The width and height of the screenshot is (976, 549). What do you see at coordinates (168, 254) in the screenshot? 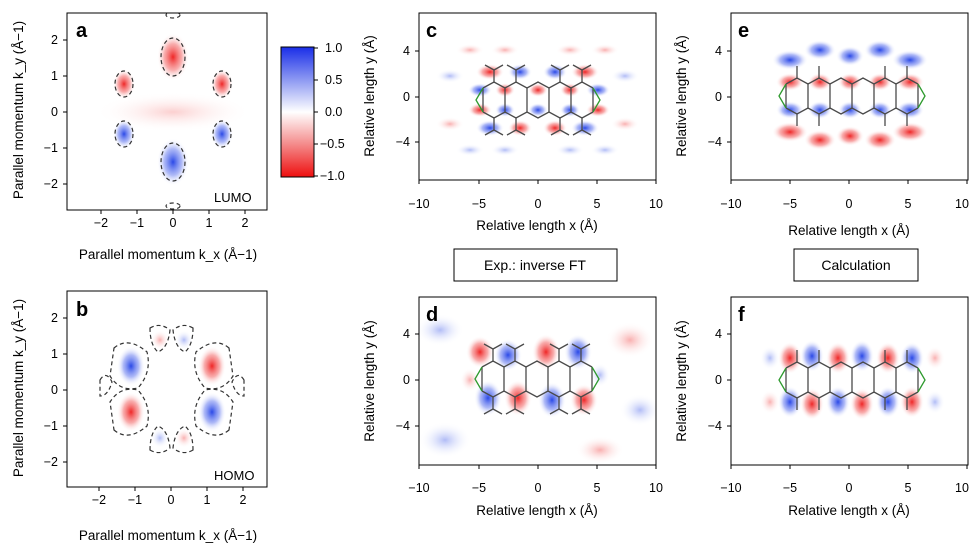
I see `panel-a-xlabel: Parallel momentum k_x (Å−1)` at bounding box center [168, 254].